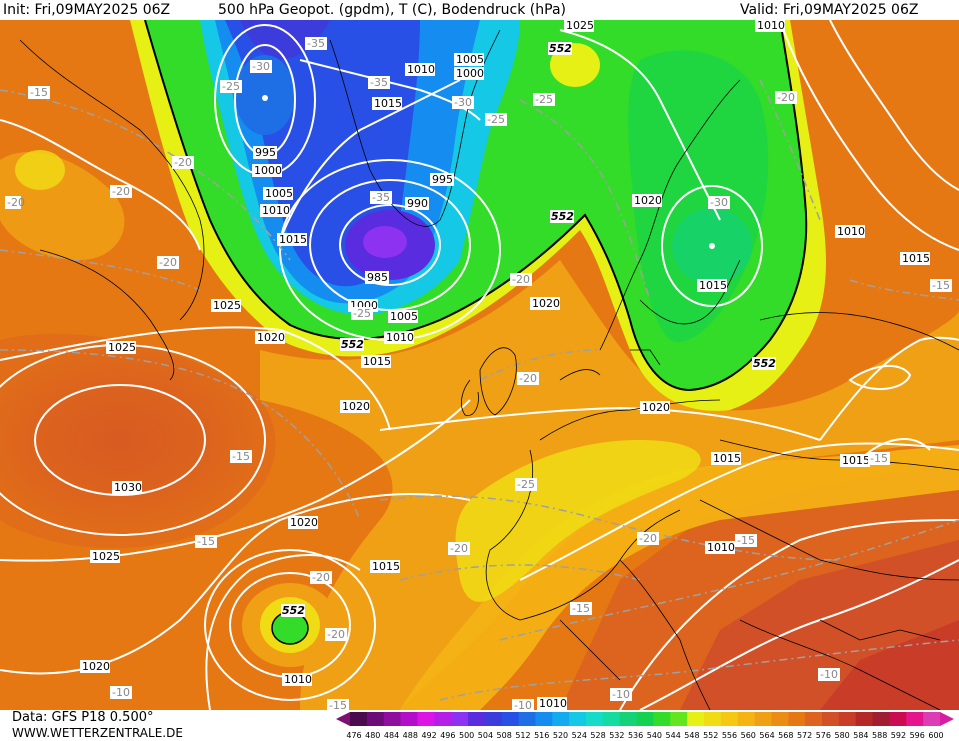 The height and width of the screenshot is (741, 959). What do you see at coordinates (285, 40) in the screenshot?
I see `trough-north-core` at bounding box center [285, 40].